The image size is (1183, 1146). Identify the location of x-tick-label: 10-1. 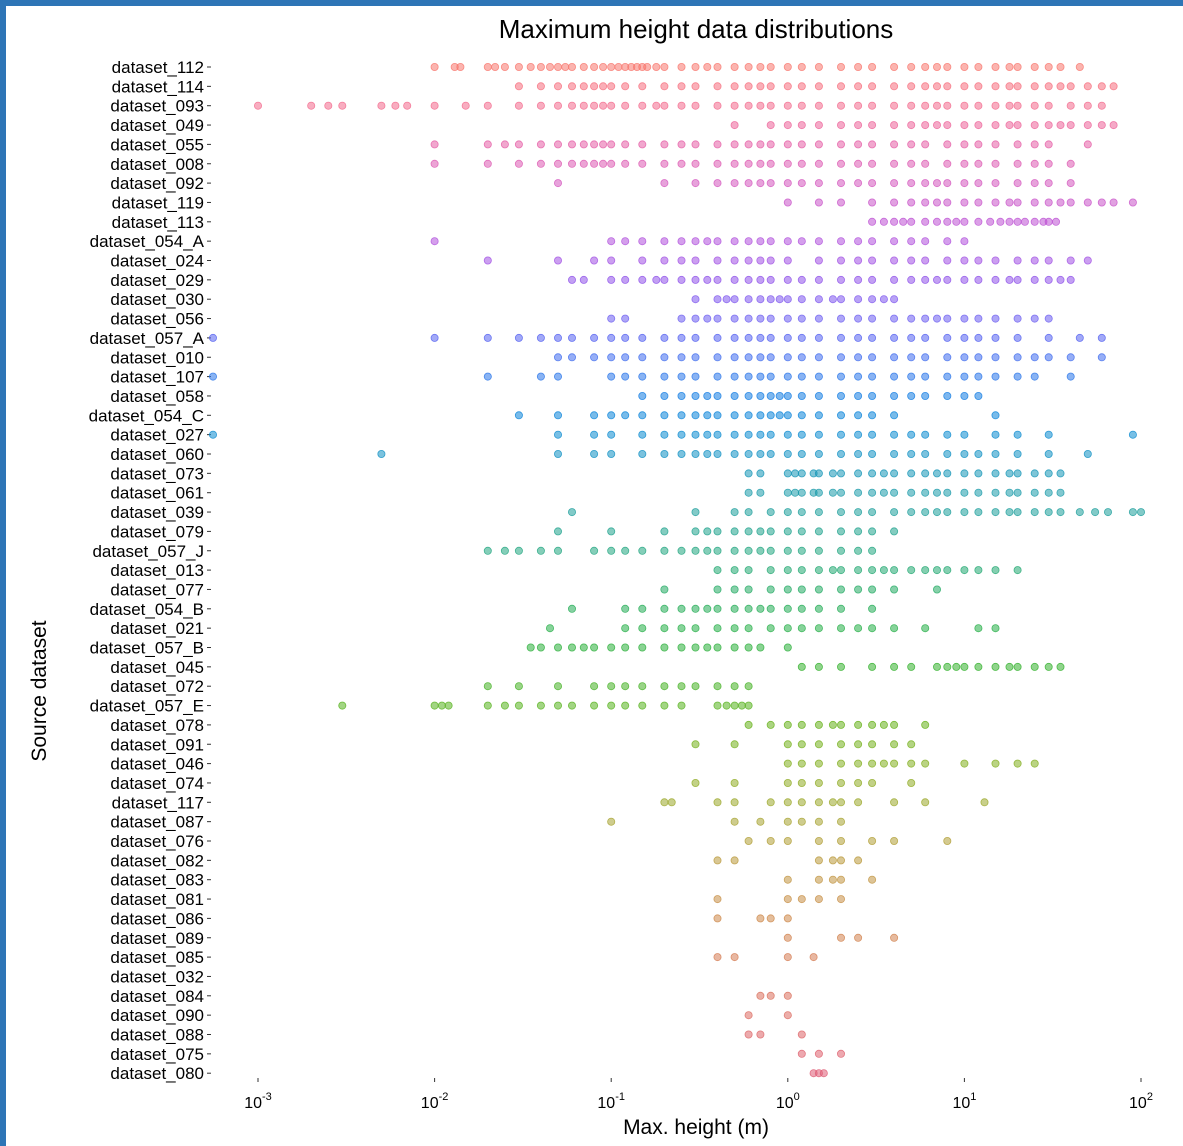
(611, 1101).